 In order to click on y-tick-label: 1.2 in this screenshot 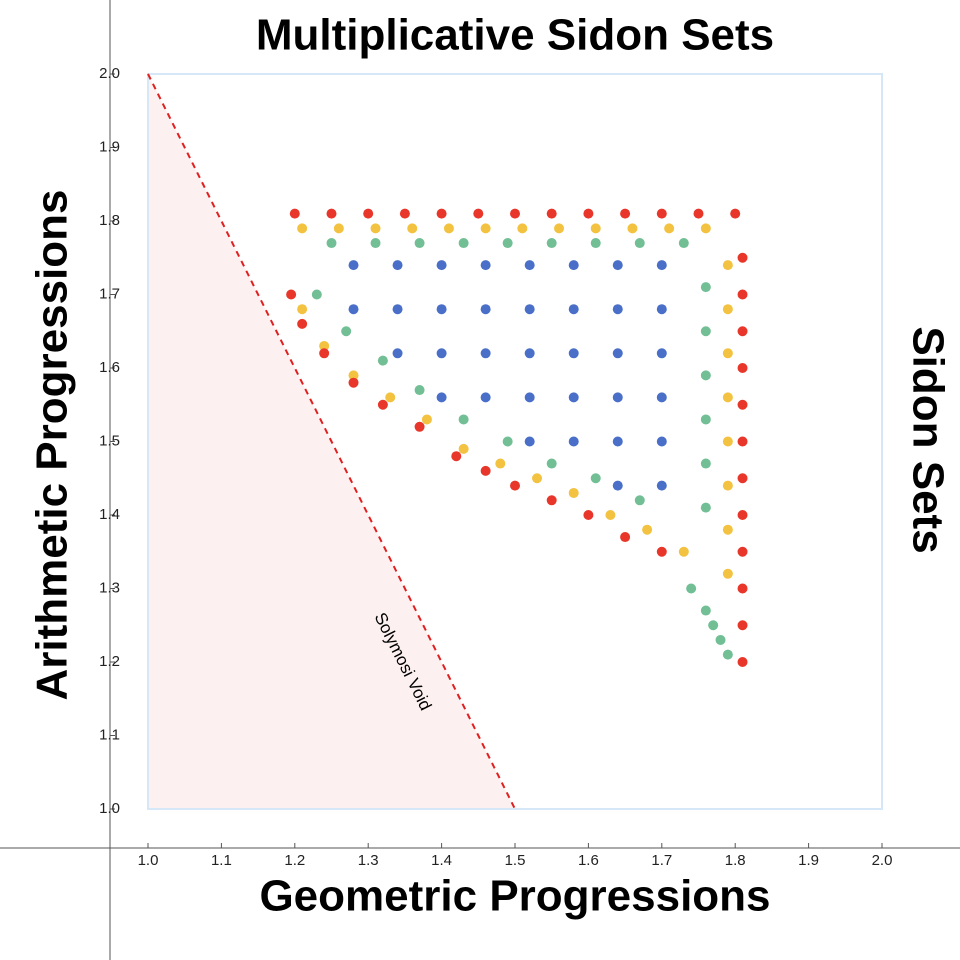, I will do `click(109, 661)`.